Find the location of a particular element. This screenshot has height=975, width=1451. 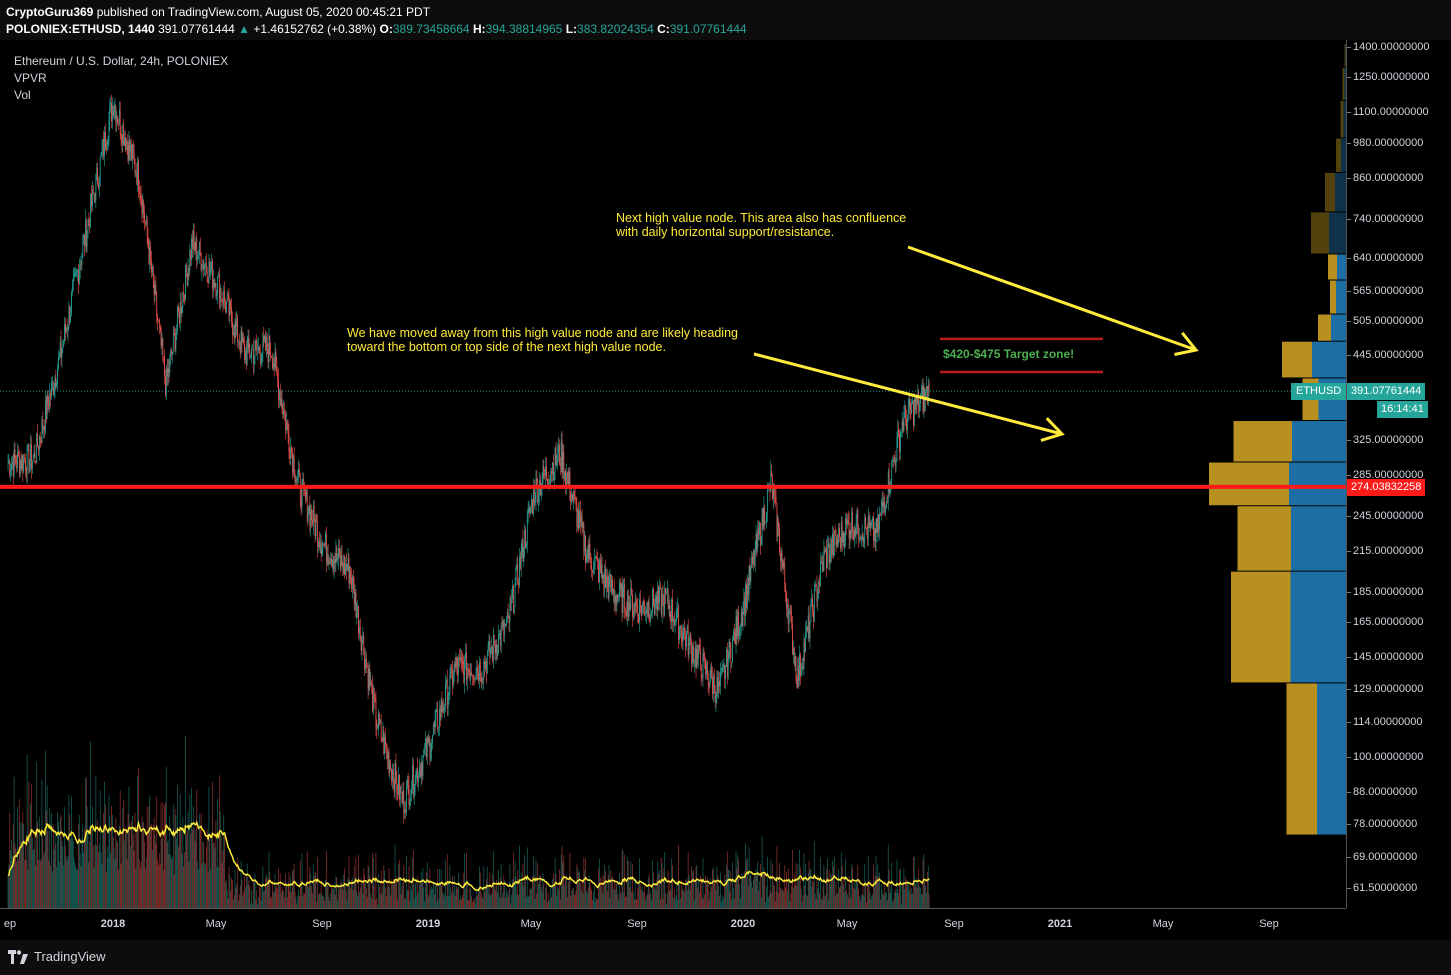

annotation-arrow is located at coordinates (1052, 298).